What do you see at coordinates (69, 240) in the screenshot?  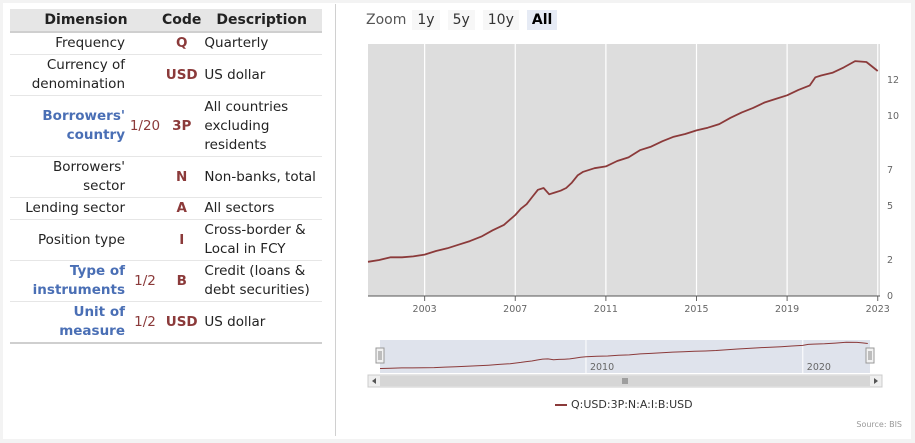 I see `dimension-cell: Position type` at bounding box center [69, 240].